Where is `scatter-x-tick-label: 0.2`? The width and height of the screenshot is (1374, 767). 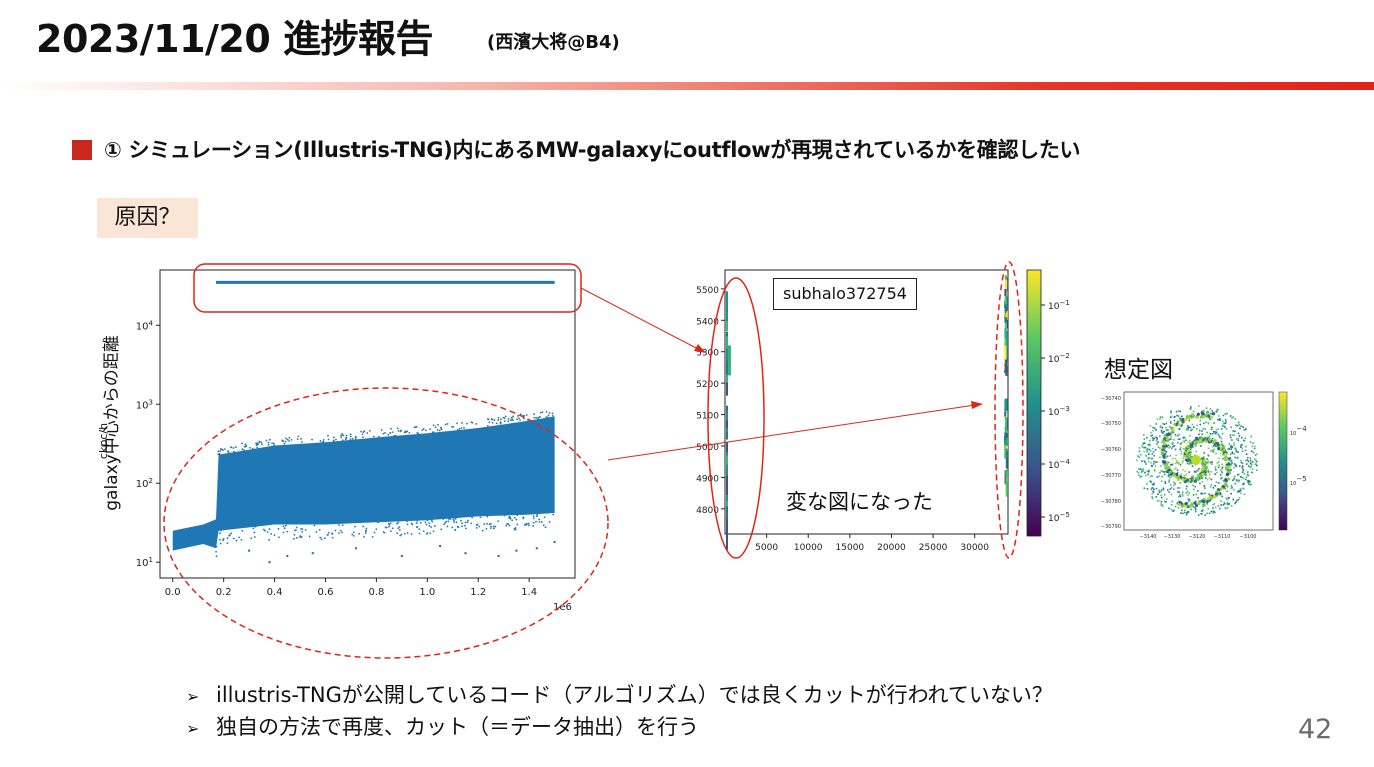 scatter-x-tick-label: 0.2 is located at coordinates (224, 592).